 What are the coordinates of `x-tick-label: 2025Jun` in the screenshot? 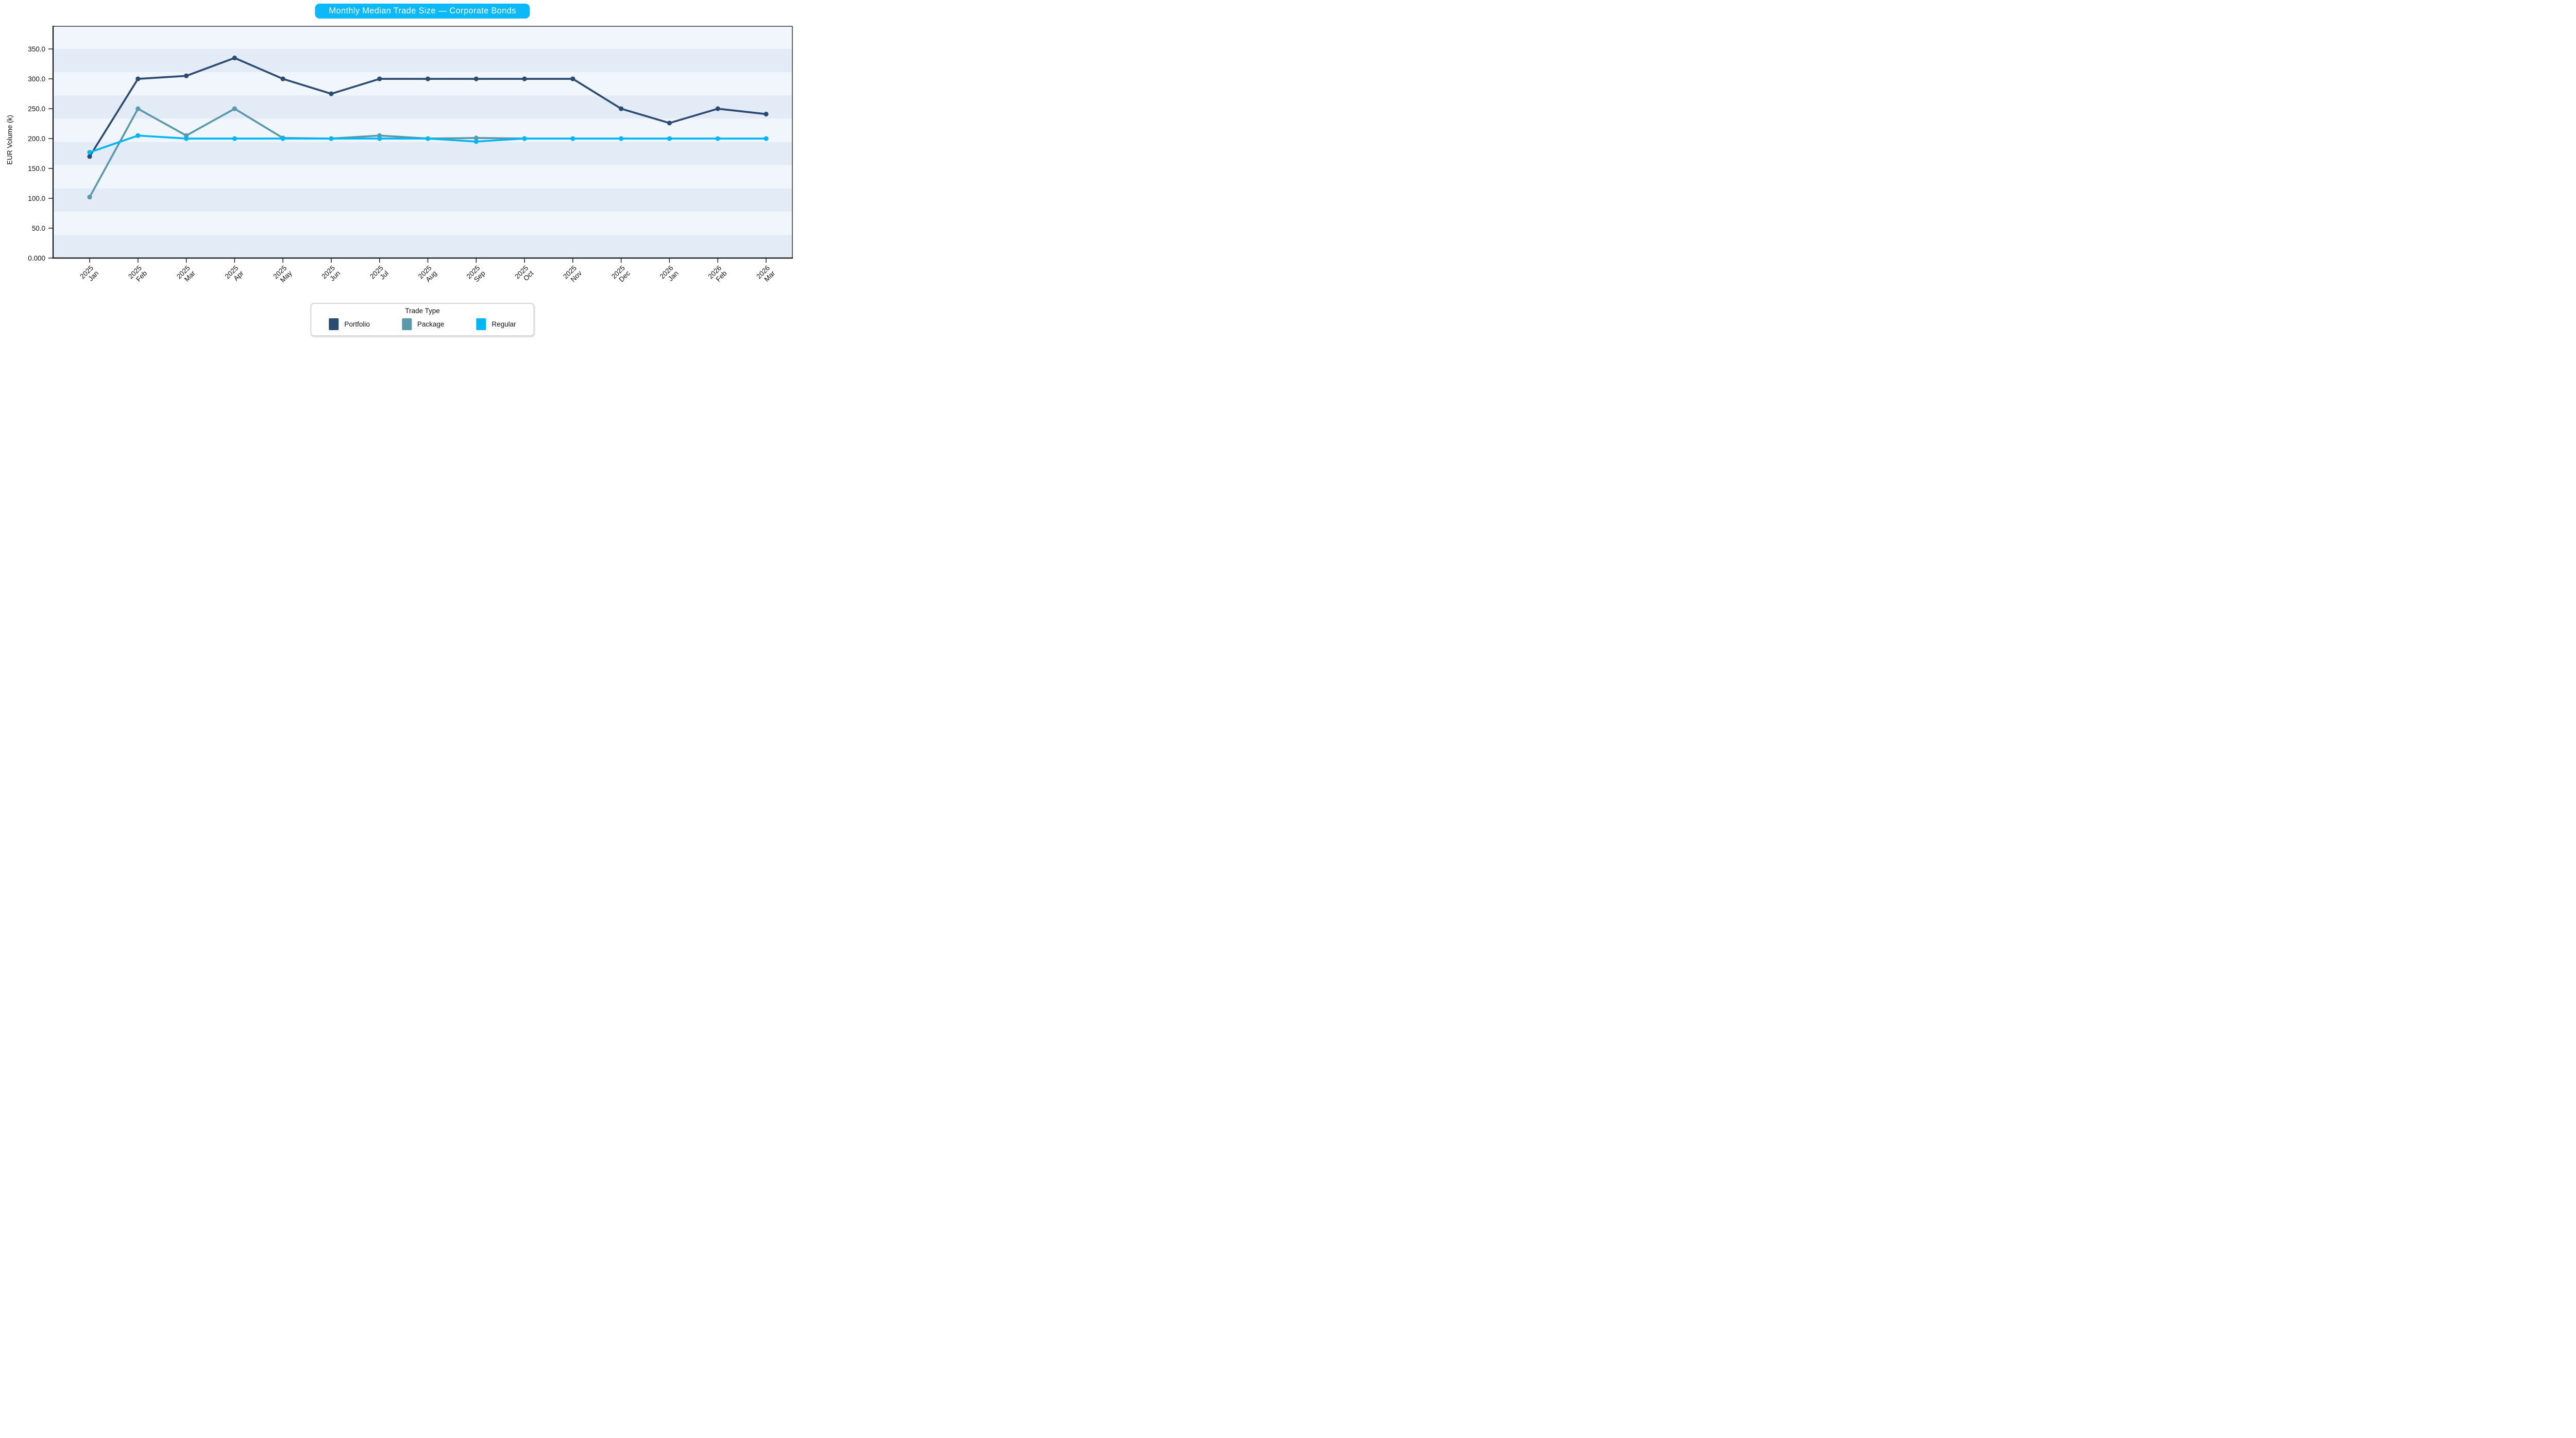 It's located at (331, 275).